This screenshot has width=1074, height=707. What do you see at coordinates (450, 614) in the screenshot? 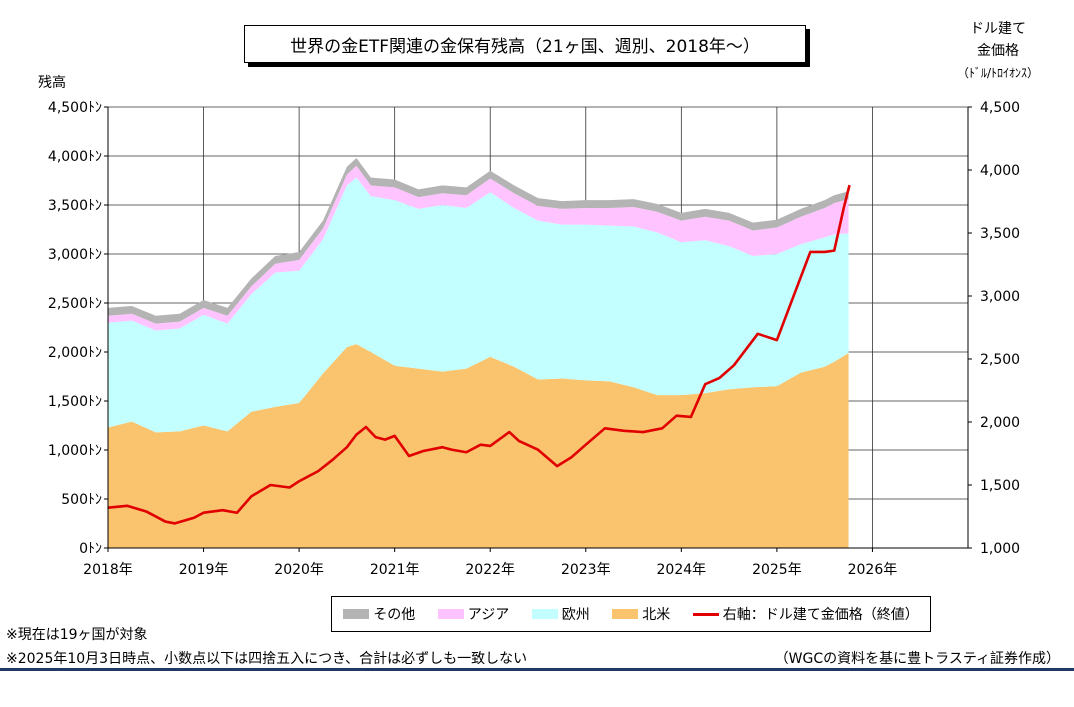
I see `legend-swatch-asia` at bounding box center [450, 614].